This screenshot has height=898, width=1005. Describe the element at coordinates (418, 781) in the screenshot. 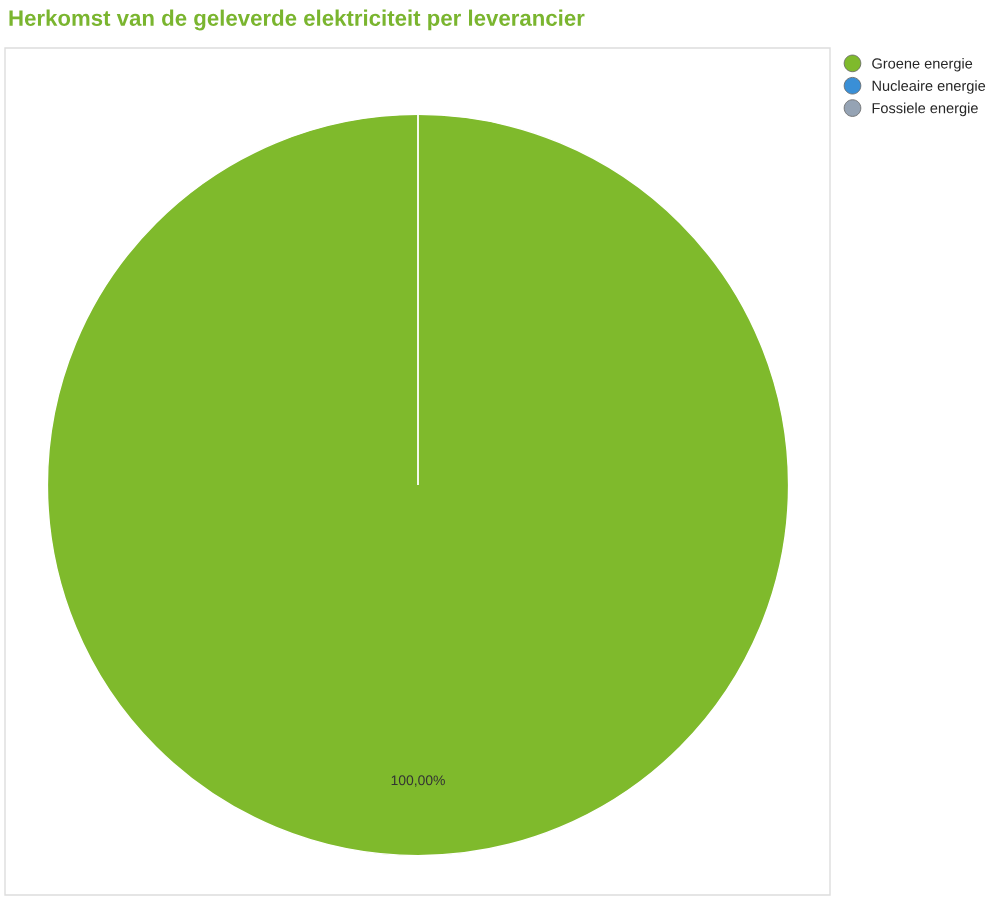

I see `data-label: 100,00%` at that location.